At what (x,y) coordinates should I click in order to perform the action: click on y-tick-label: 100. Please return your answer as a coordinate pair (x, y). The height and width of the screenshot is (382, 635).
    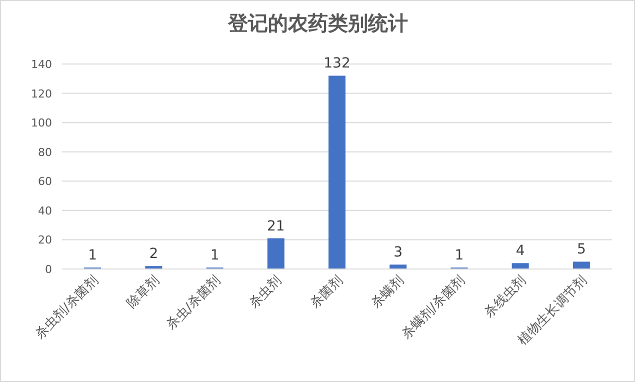
    Looking at the image, I should click on (41, 123).